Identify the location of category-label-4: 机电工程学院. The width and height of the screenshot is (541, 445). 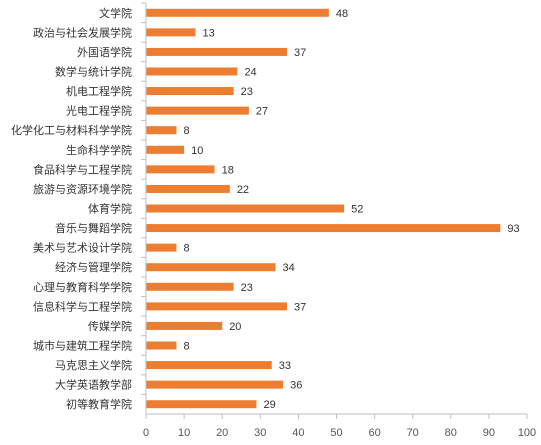
(99, 91).